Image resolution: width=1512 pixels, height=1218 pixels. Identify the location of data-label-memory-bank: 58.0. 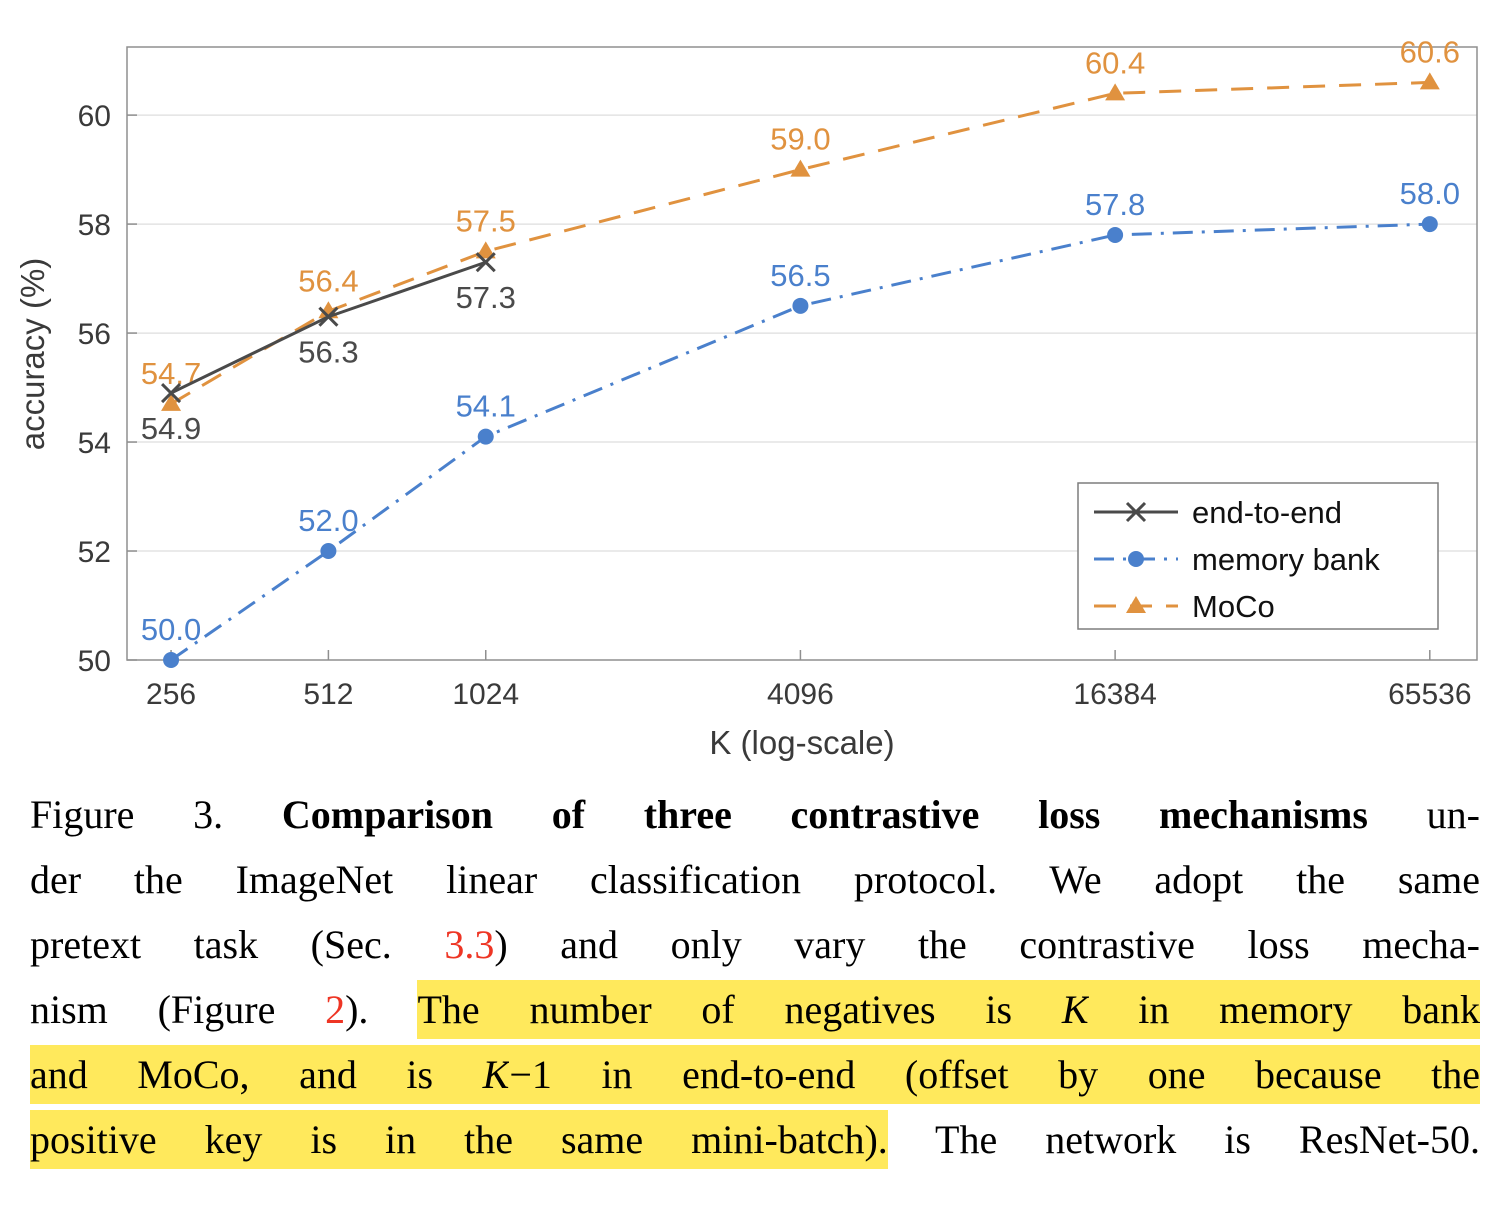
(1430, 193).